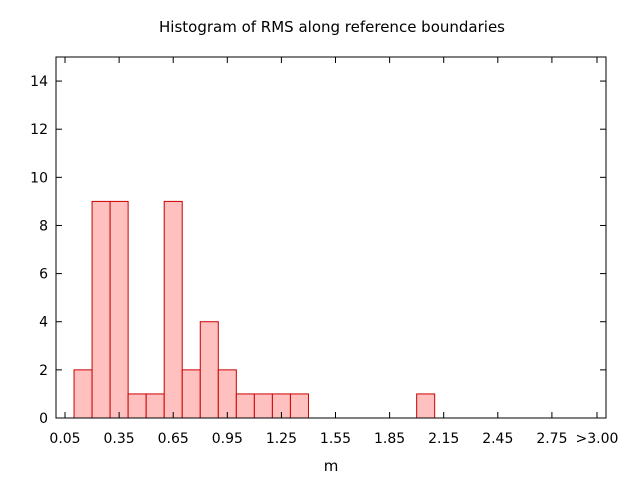 This screenshot has width=640, height=480. What do you see at coordinates (551, 439) in the screenshot?
I see `x-tick-label: 2.75` at bounding box center [551, 439].